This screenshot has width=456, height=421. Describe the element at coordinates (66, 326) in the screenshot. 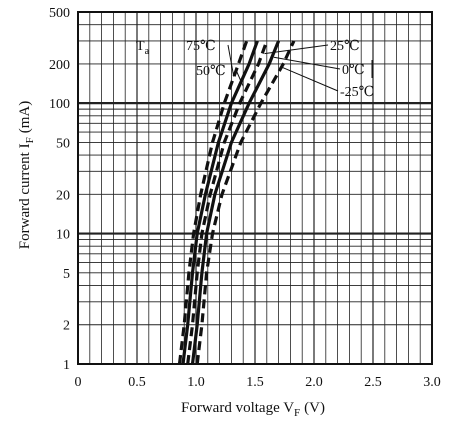

I see `y-tick-label: 2` at that location.